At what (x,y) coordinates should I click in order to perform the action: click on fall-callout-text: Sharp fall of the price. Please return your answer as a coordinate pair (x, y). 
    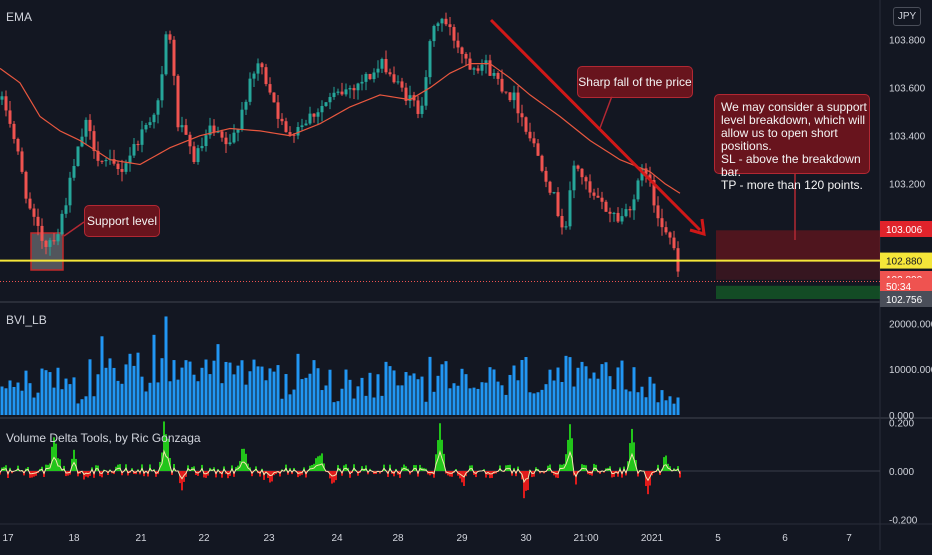
    Looking at the image, I should click on (635, 82).